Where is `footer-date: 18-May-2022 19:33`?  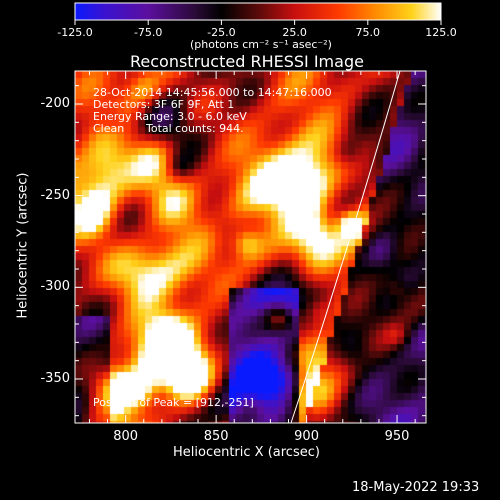 footer-date: 18-May-2022 19:33 is located at coordinates (416, 487).